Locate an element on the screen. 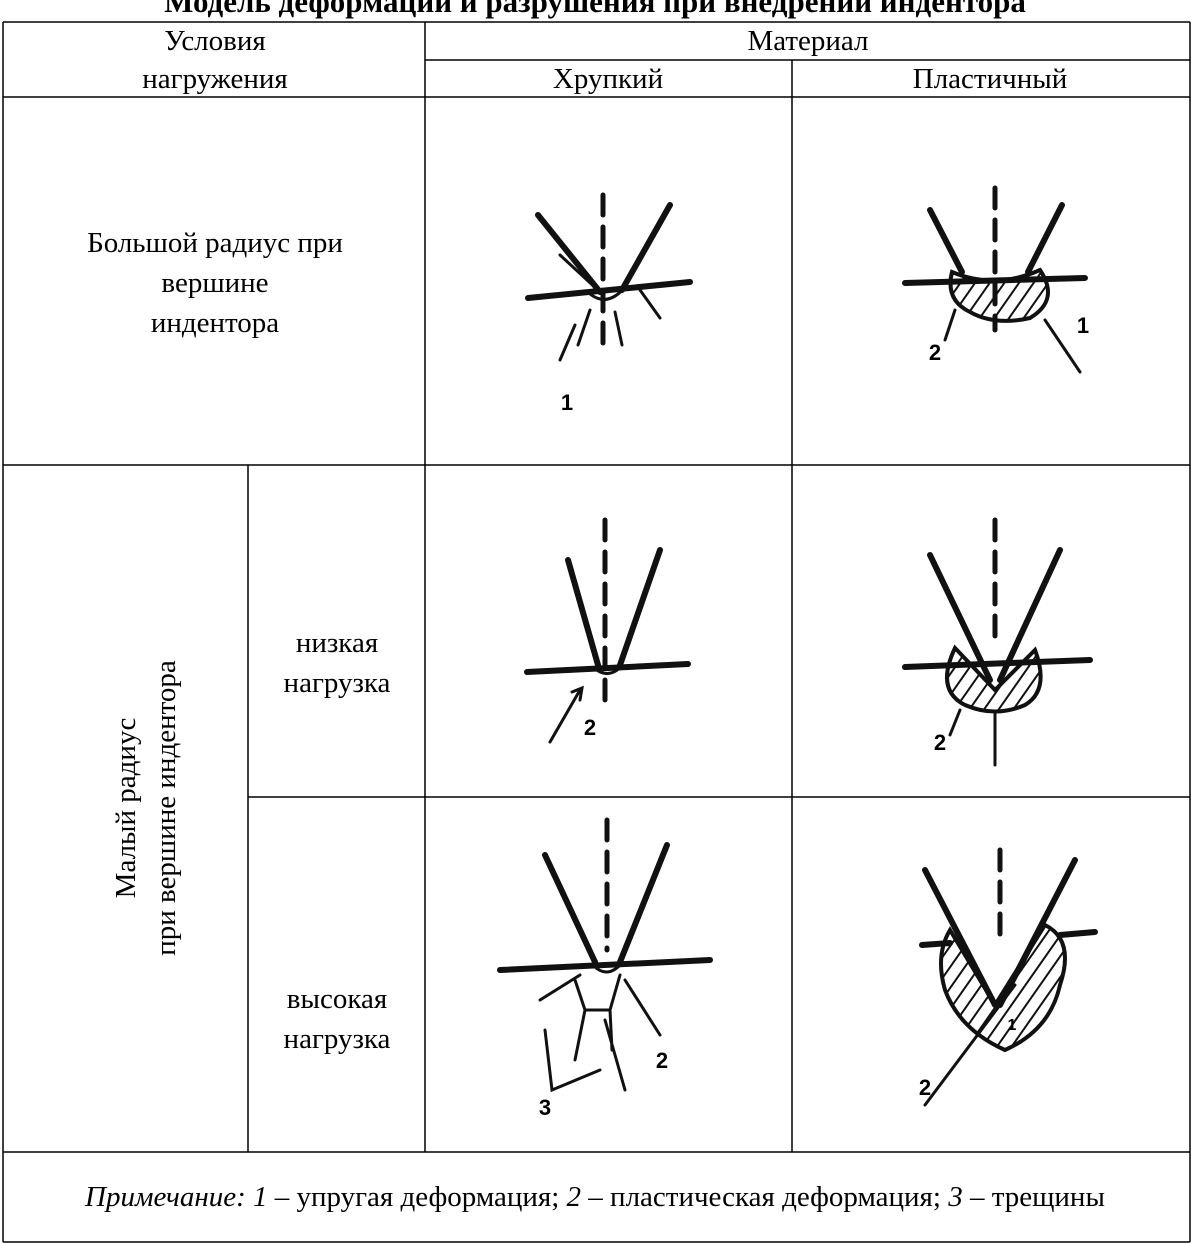  note-number: 2 is located at coordinates (574, 1197).